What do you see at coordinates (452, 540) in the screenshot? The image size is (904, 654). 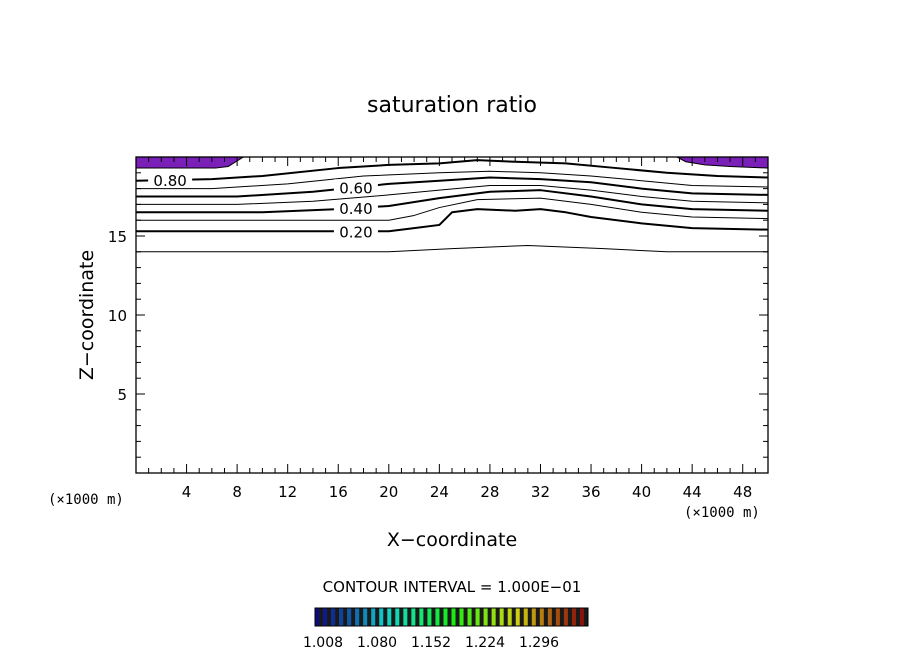 I see `x-axis-label: X−coordinate` at bounding box center [452, 540].